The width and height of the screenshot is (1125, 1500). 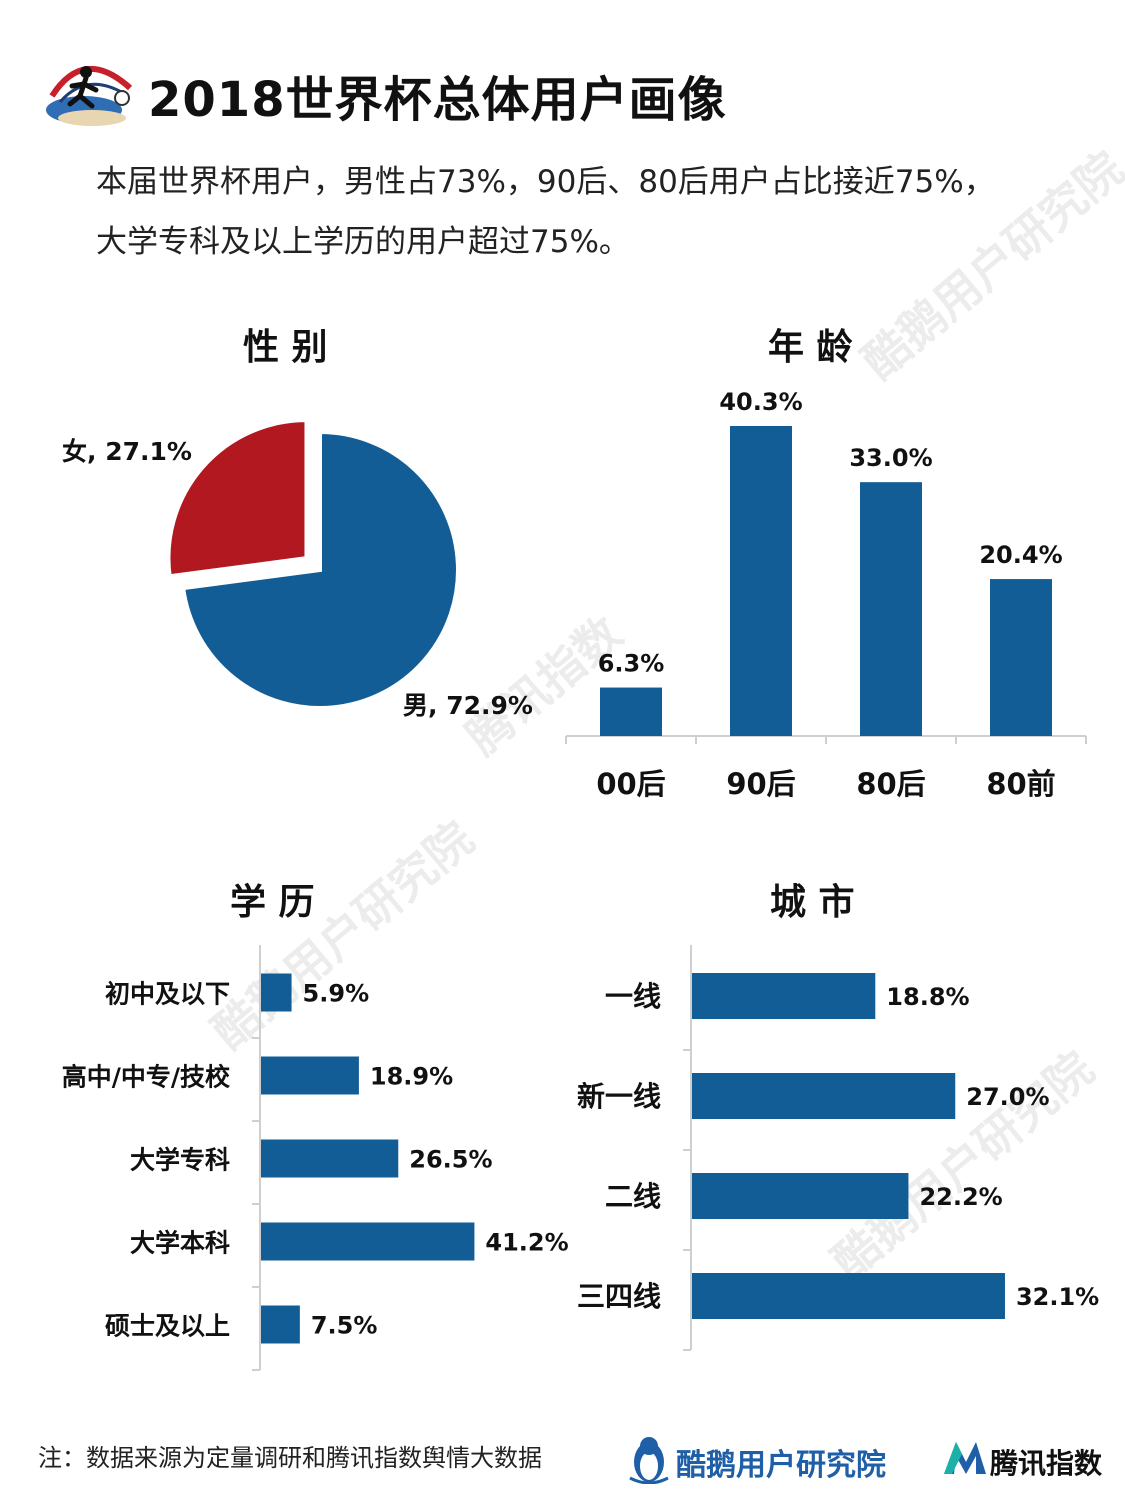 I want to click on page-title: 2018世界杯总体用户画像, so click(x=437, y=100).